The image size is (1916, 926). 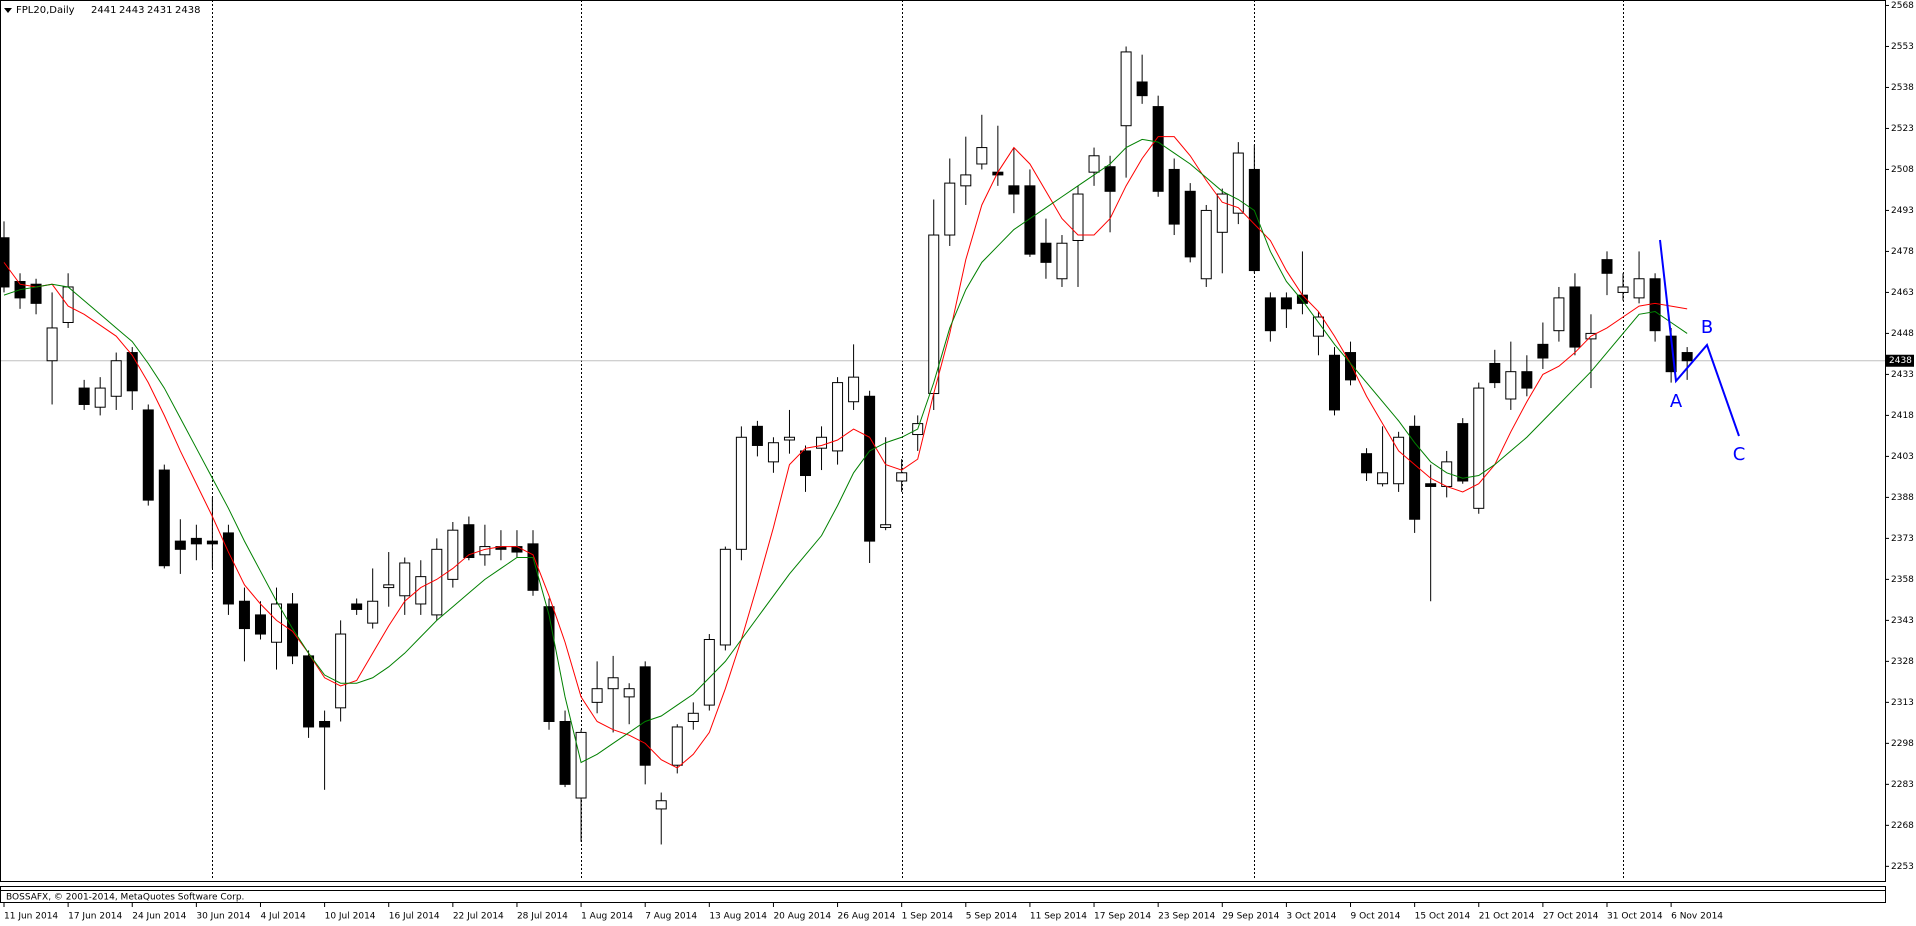 What do you see at coordinates (1902, 252) in the screenshot?
I see `y-tick-label: 2478` at bounding box center [1902, 252].